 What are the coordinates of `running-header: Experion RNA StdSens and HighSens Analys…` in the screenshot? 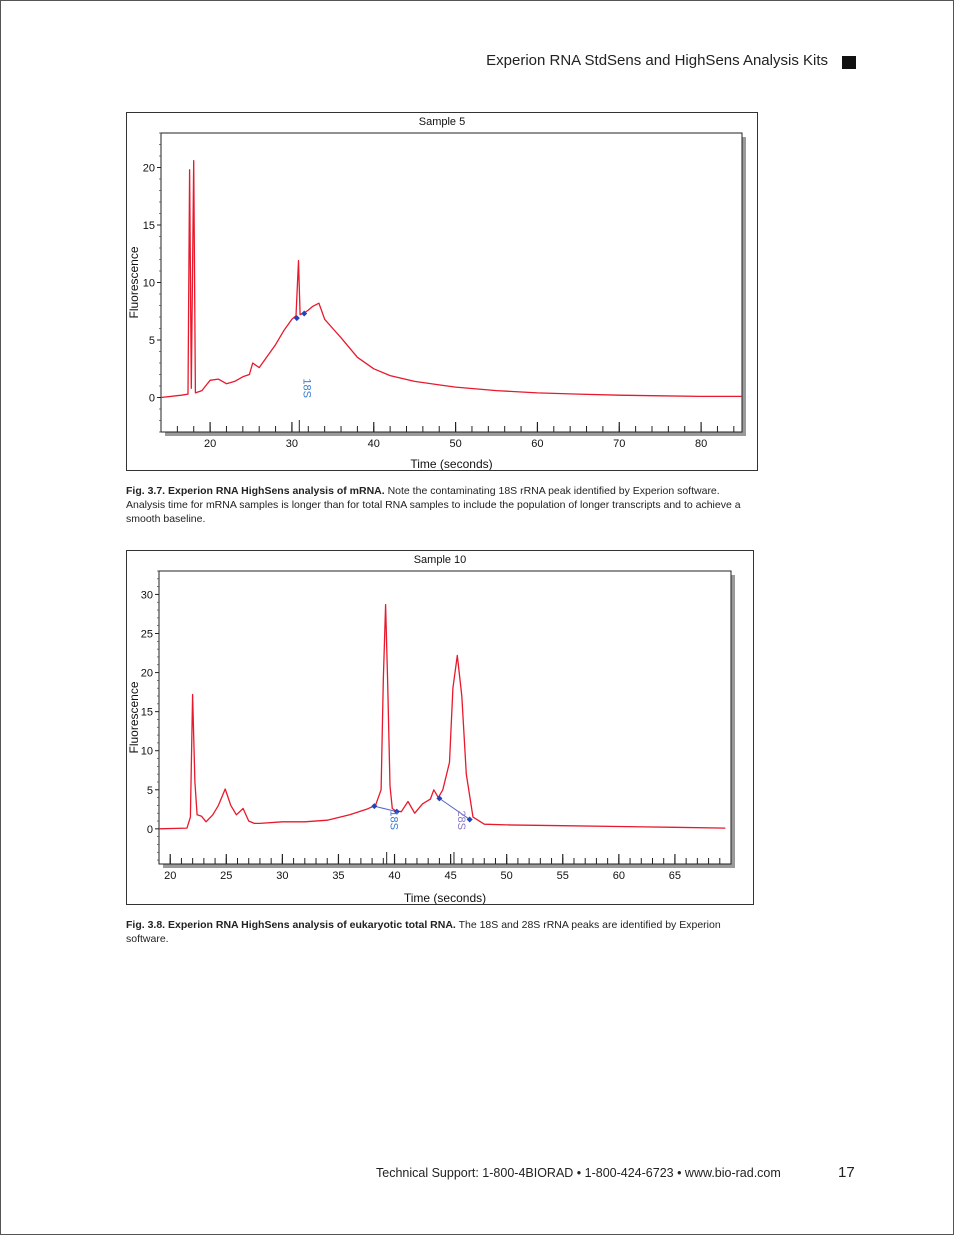 It's located at (657, 60).